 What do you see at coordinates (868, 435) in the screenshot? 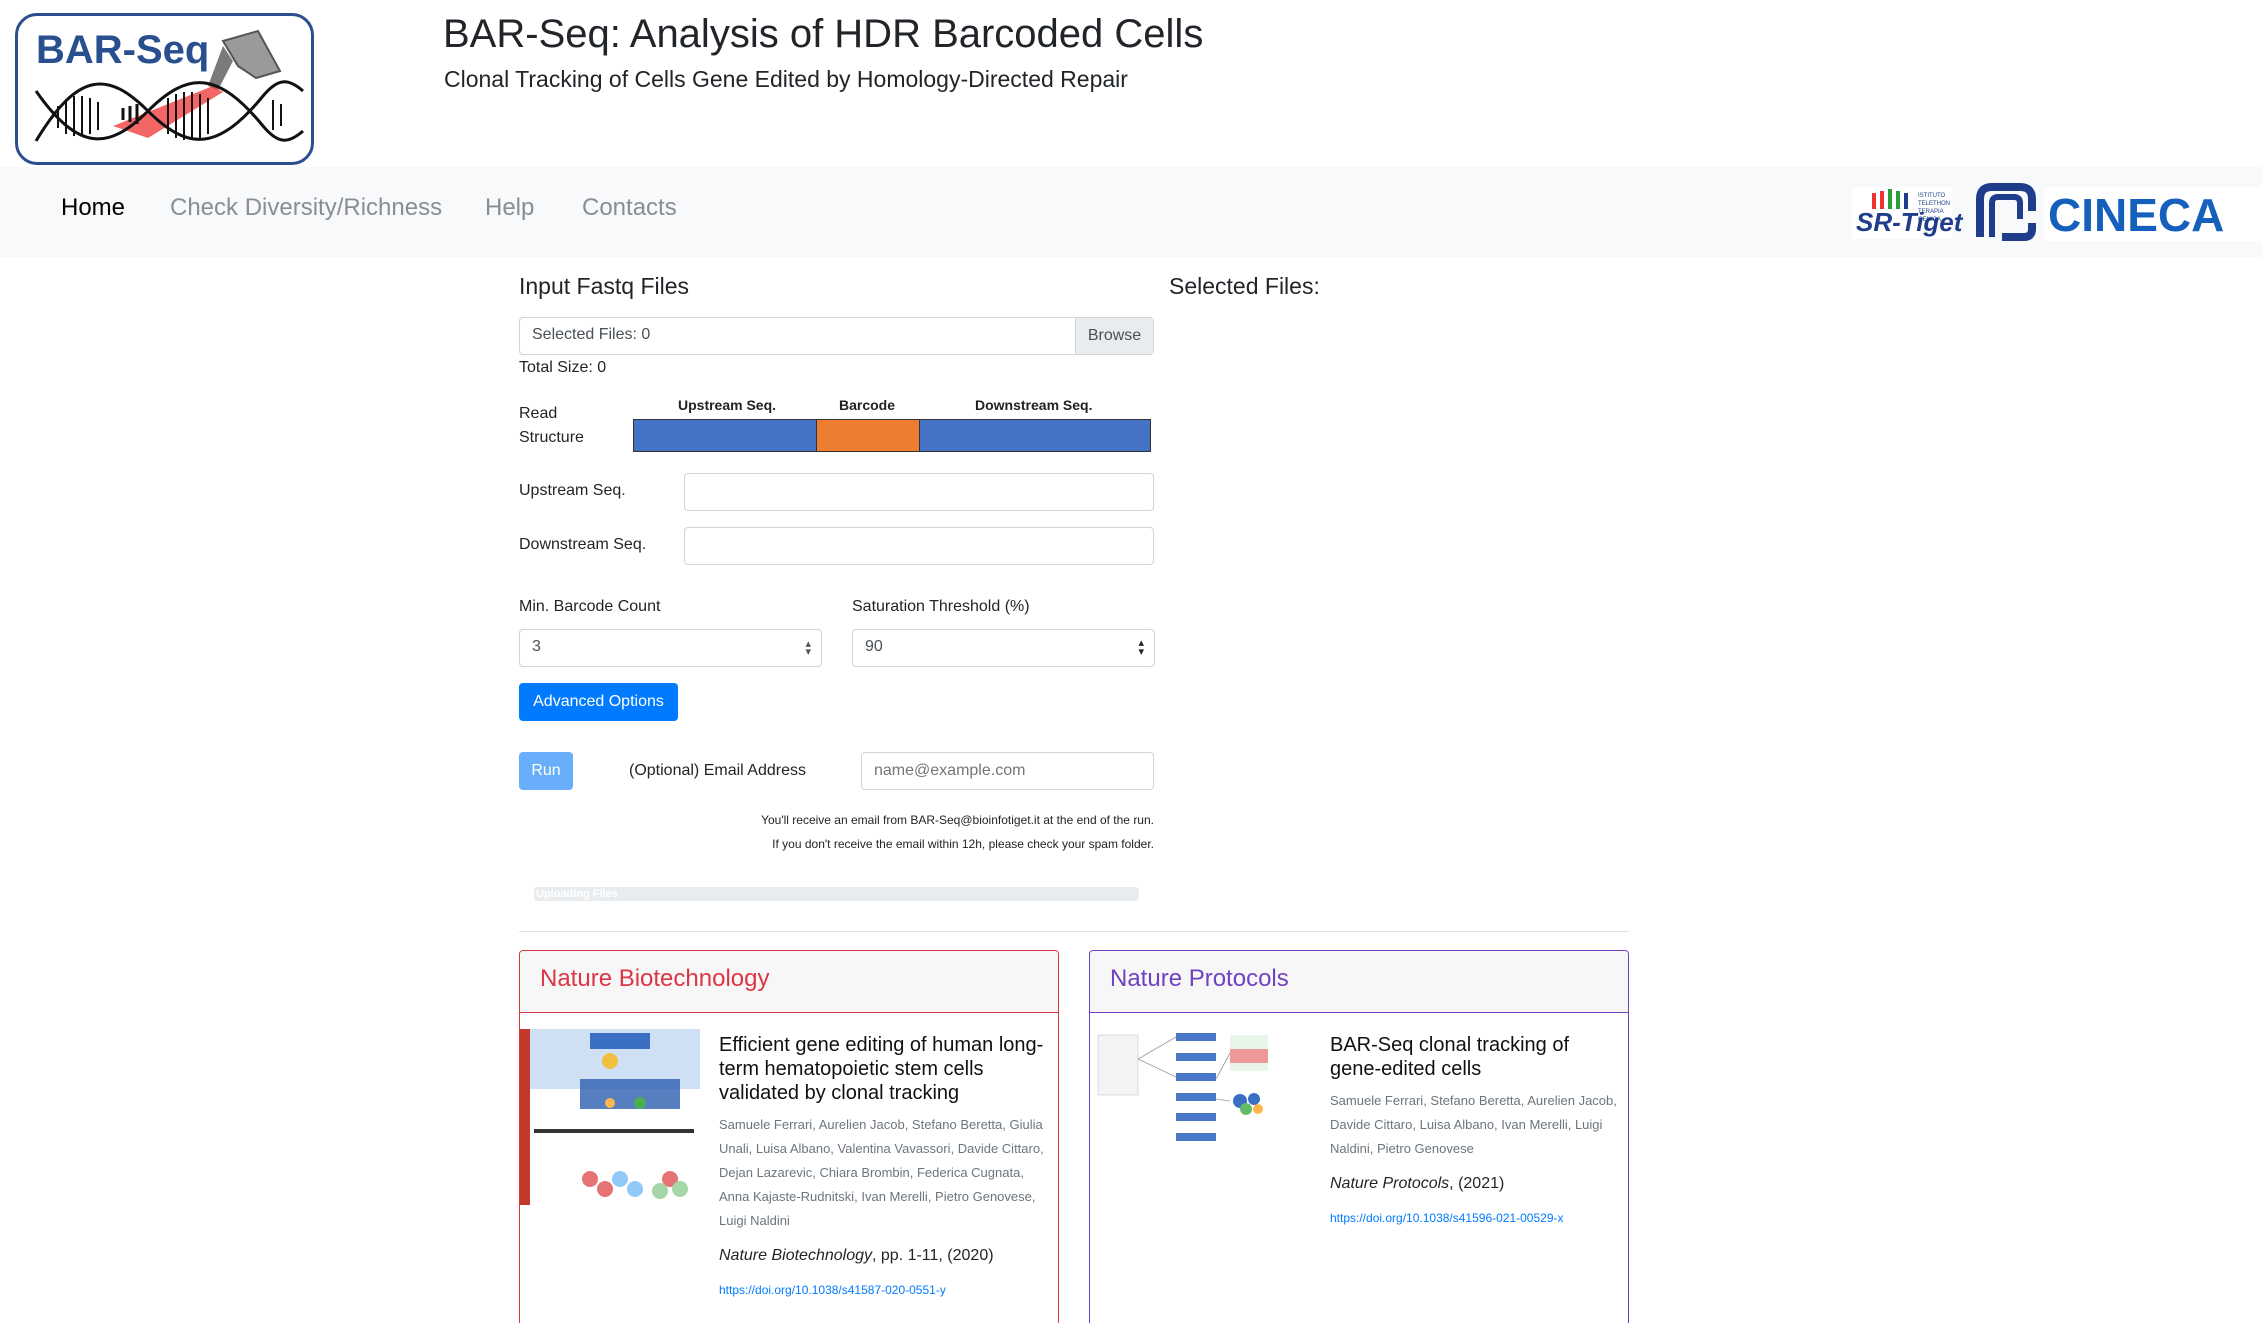
I see `rs-segment-barcode` at bounding box center [868, 435].